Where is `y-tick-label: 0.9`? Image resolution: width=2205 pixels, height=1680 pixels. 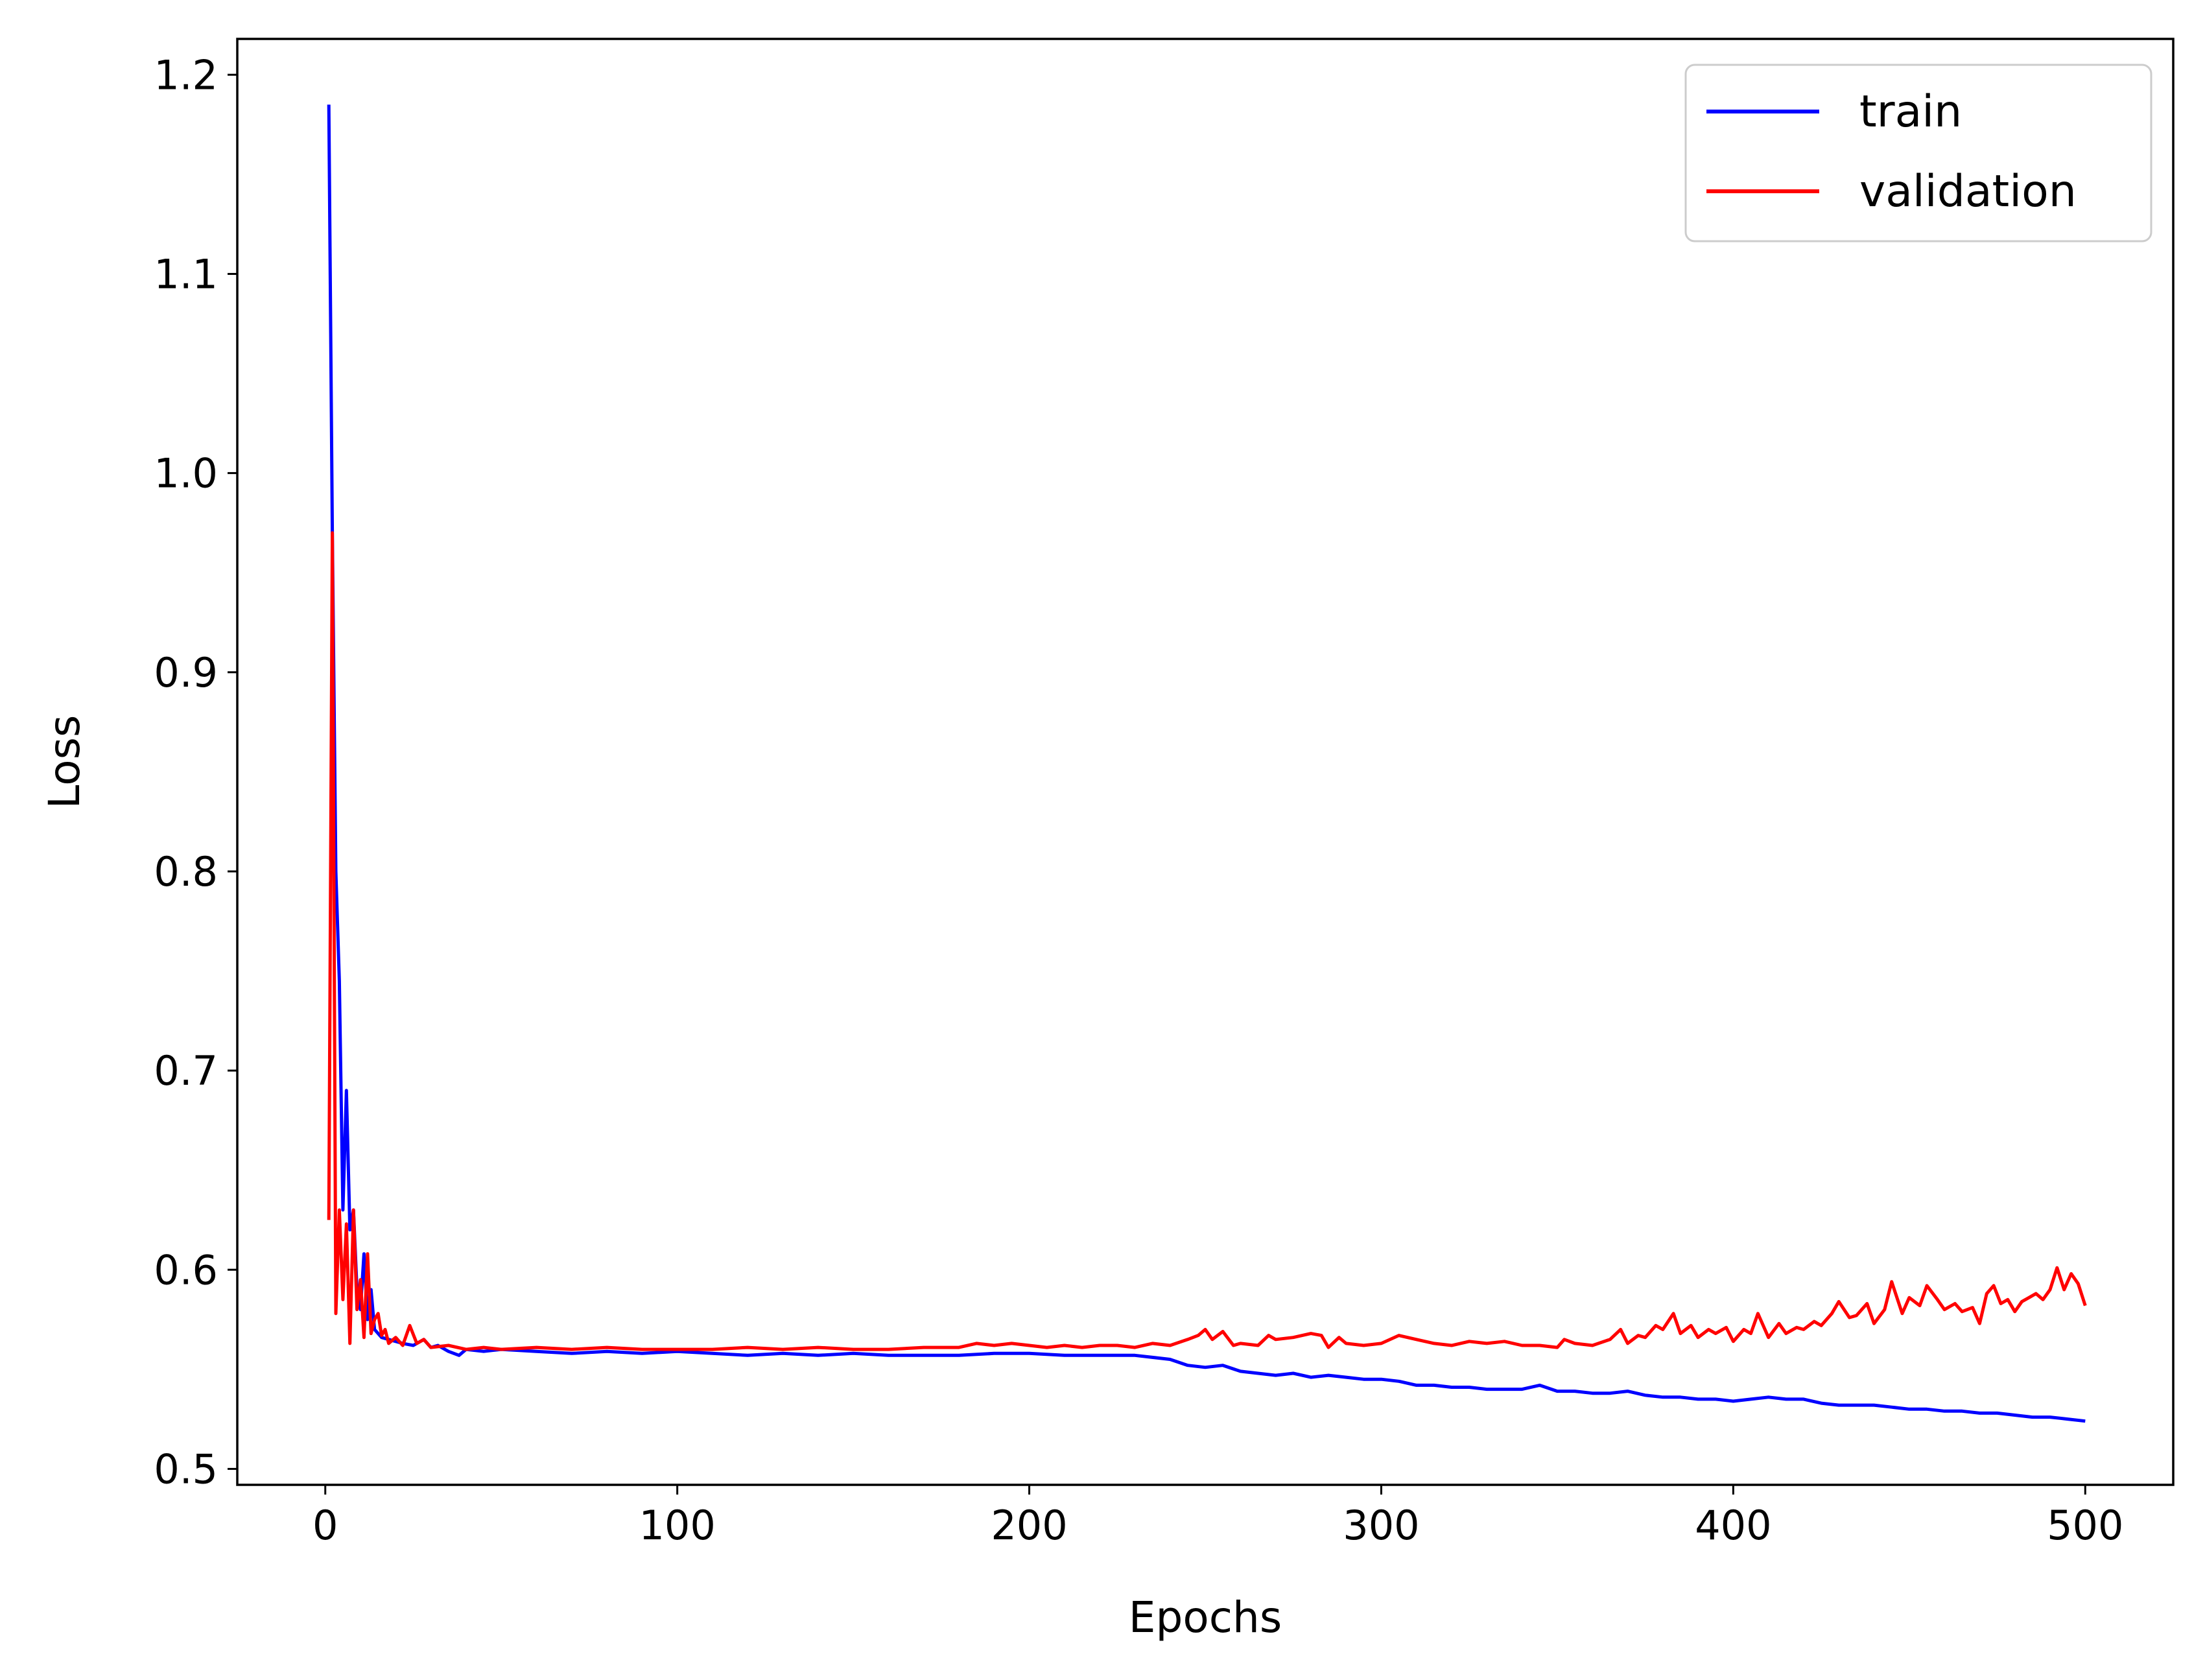 y-tick-label: 0.9 is located at coordinates (186, 672).